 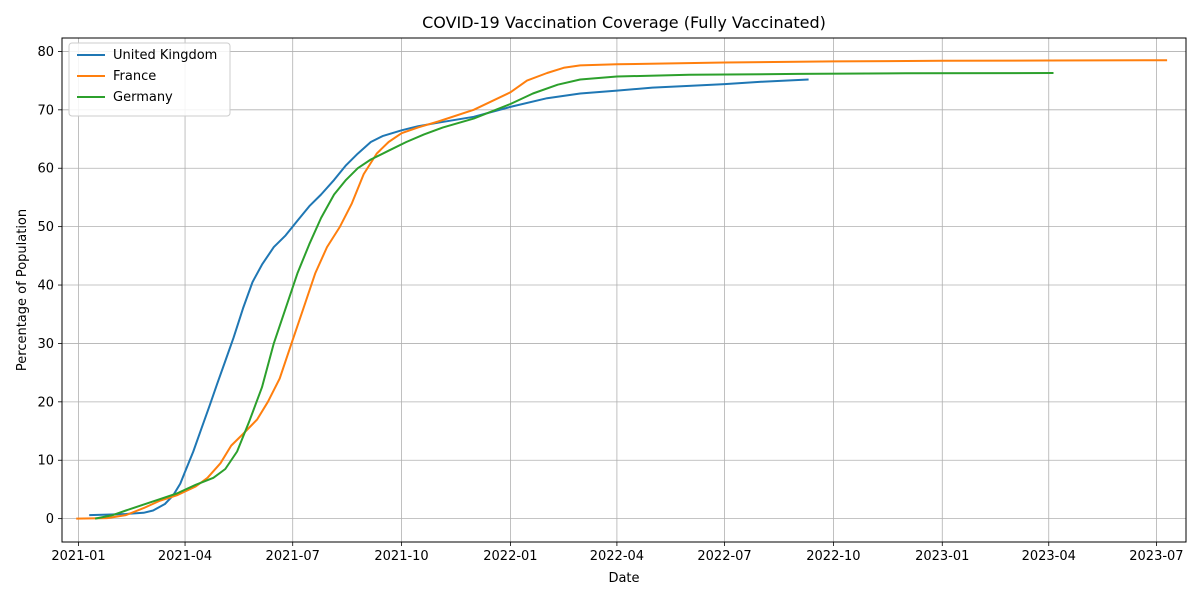 I want to click on y-tick-label: 70, so click(x=45, y=110).